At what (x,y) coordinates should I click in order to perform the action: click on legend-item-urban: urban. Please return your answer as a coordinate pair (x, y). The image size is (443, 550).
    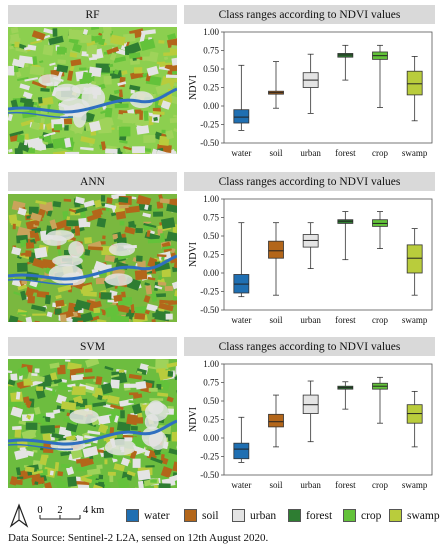
    Looking at the image, I should click on (254, 515).